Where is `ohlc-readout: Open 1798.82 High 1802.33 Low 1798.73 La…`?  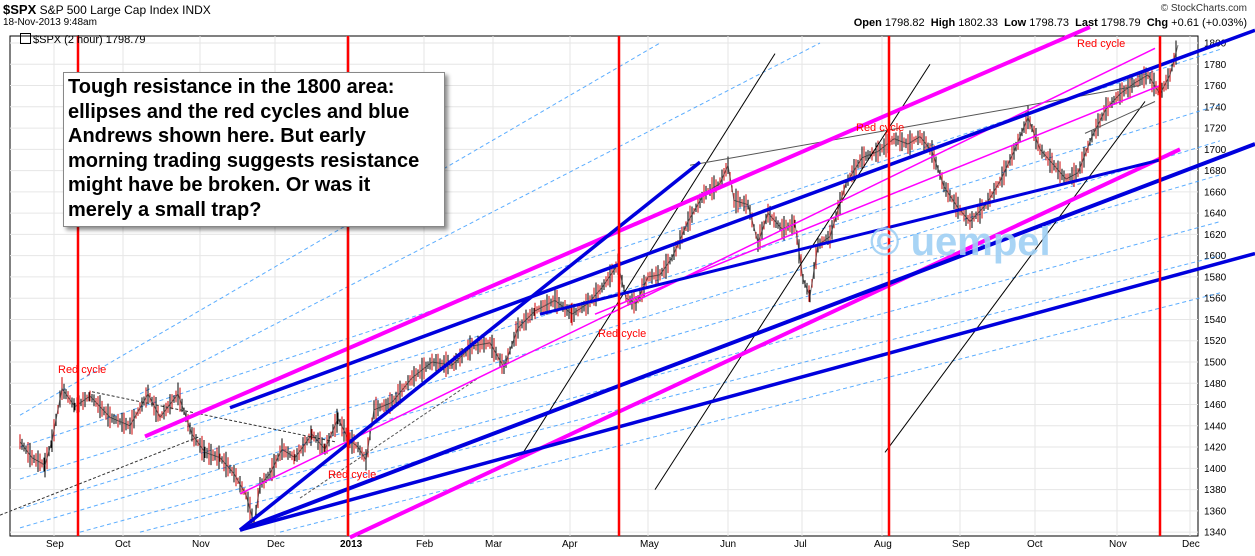
ohlc-readout: Open 1798.82 High 1802.33 Low 1798.73 La… is located at coordinates (1050, 23).